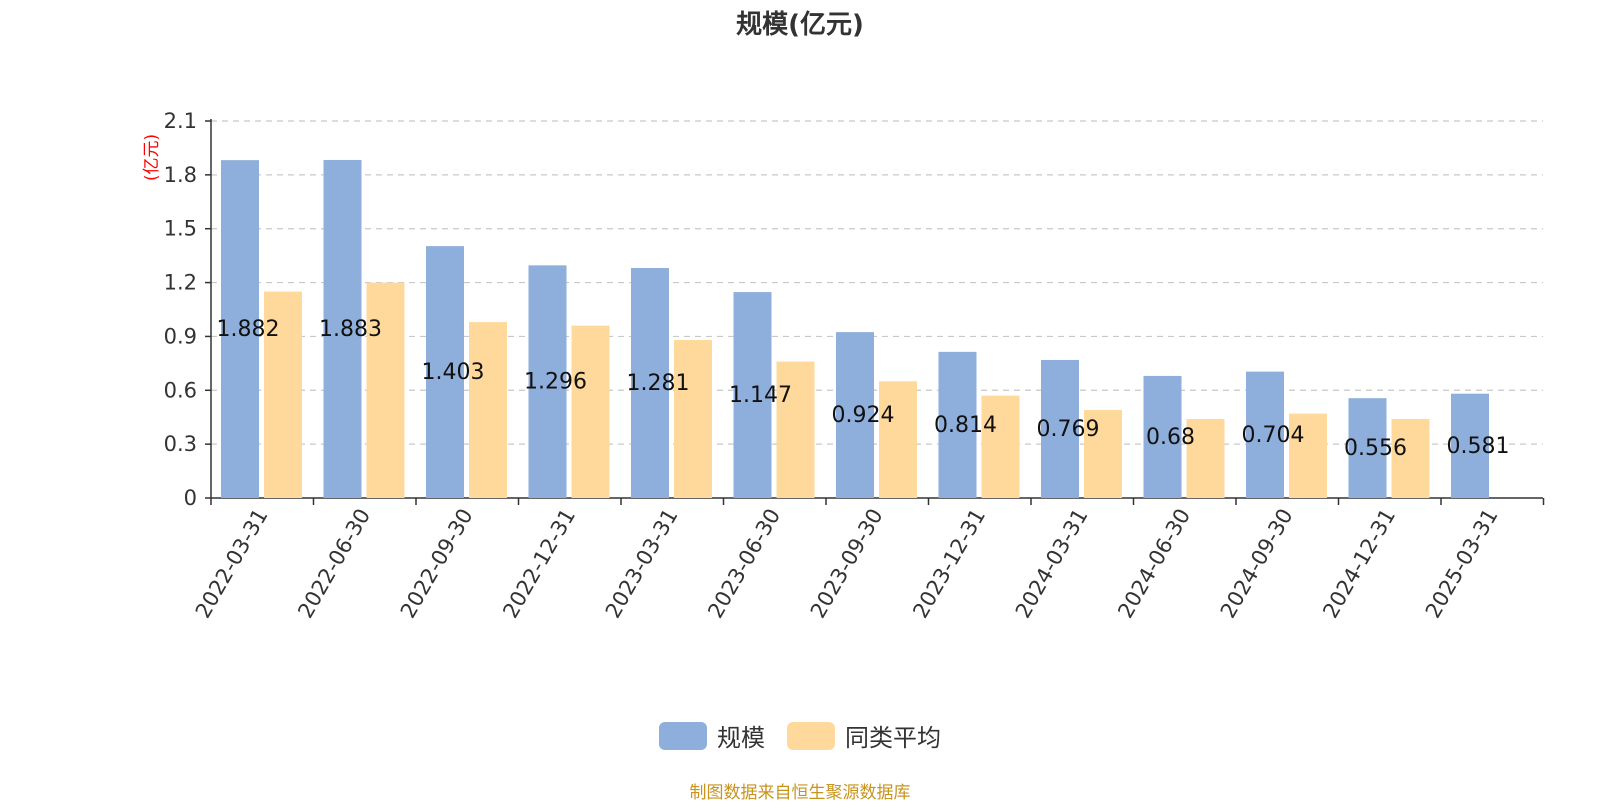  I want to click on x-tick-label: 2024-09-30, so click(1257, 564).